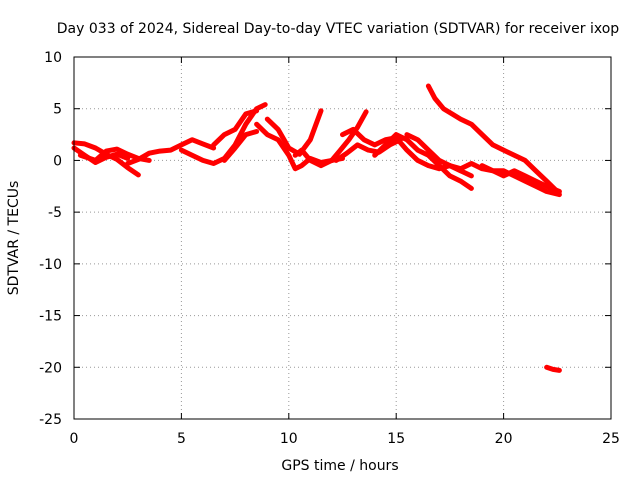 The width and height of the screenshot is (640, 480). I want to click on x-tick-label: 10, so click(289, 439).